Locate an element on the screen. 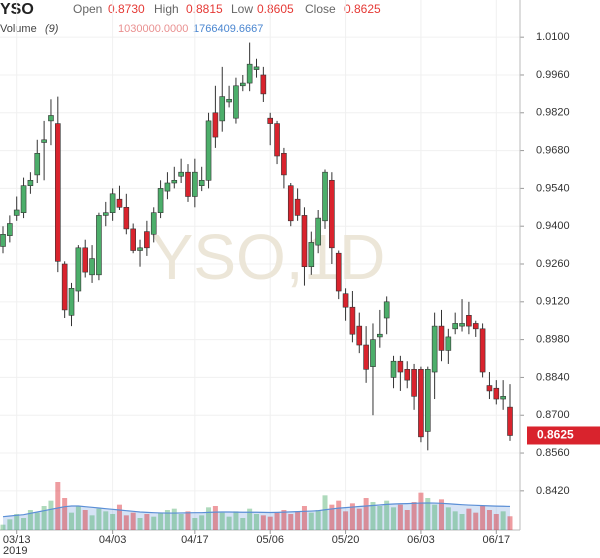  y-tick-label: 0.9400 is located at coordinates (553, 226).